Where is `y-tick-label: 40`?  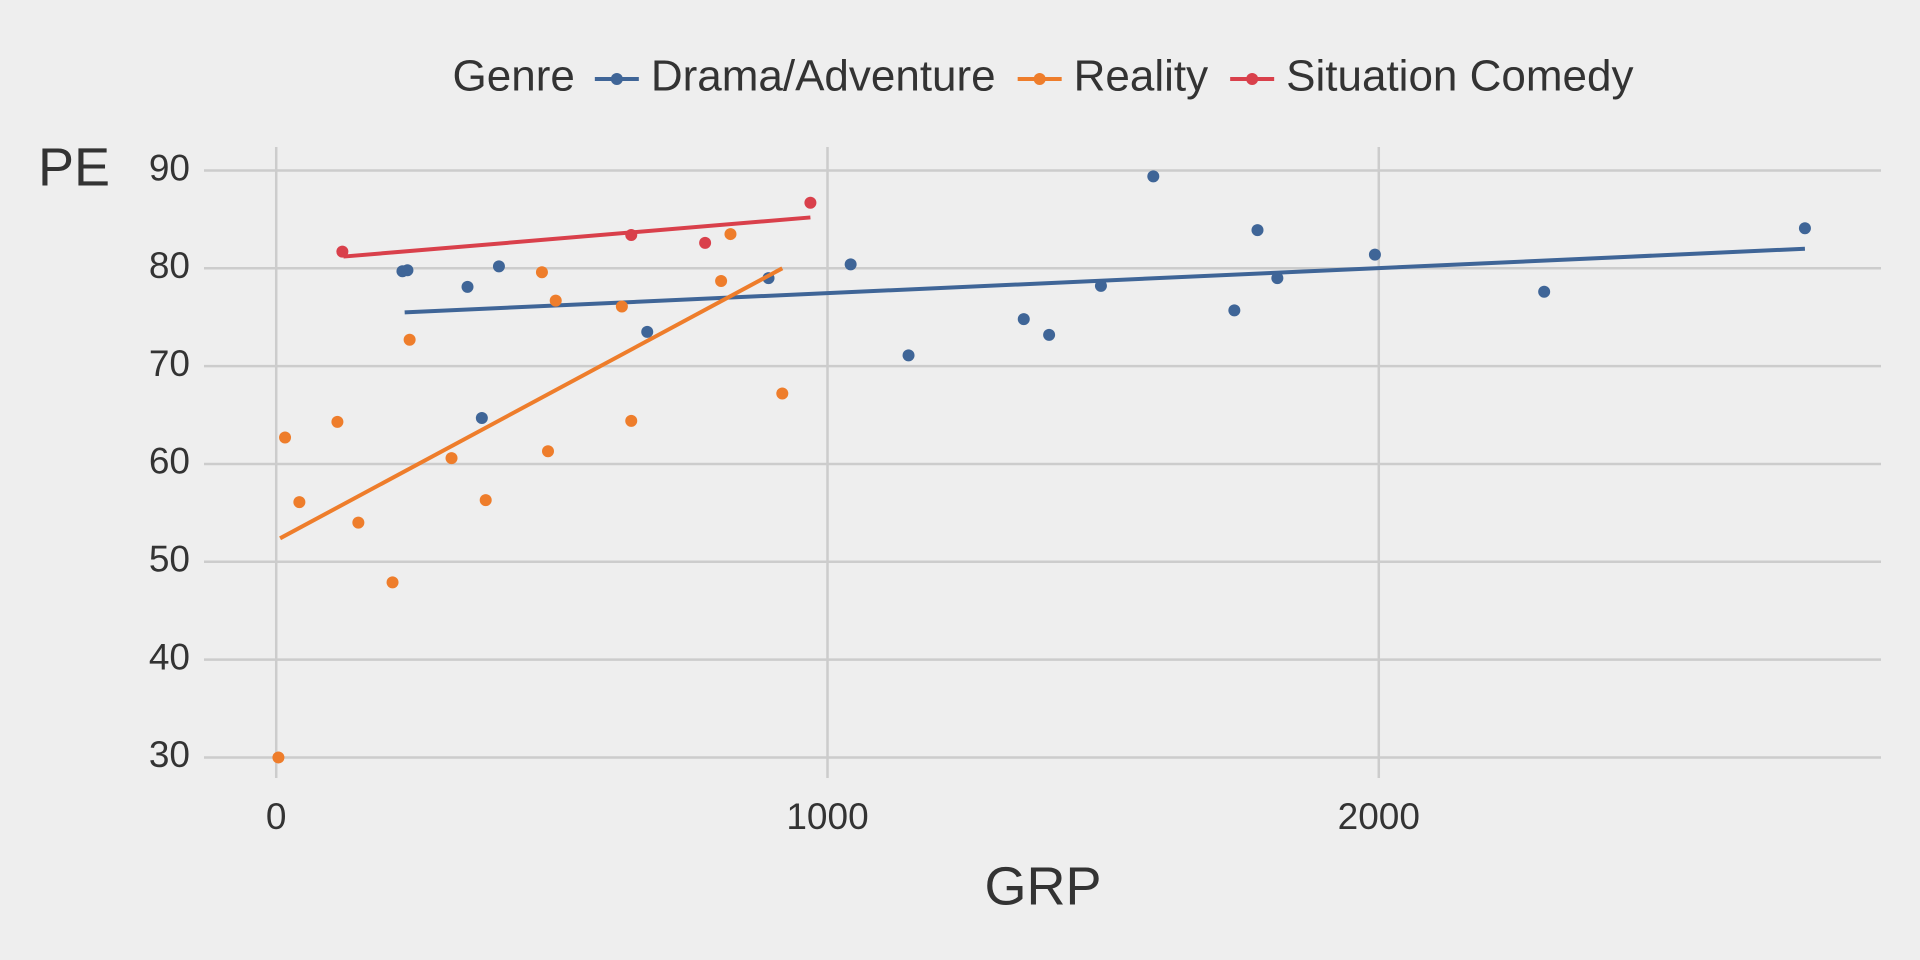 y-tick-label: 40 is located at coordinates (169, 656).